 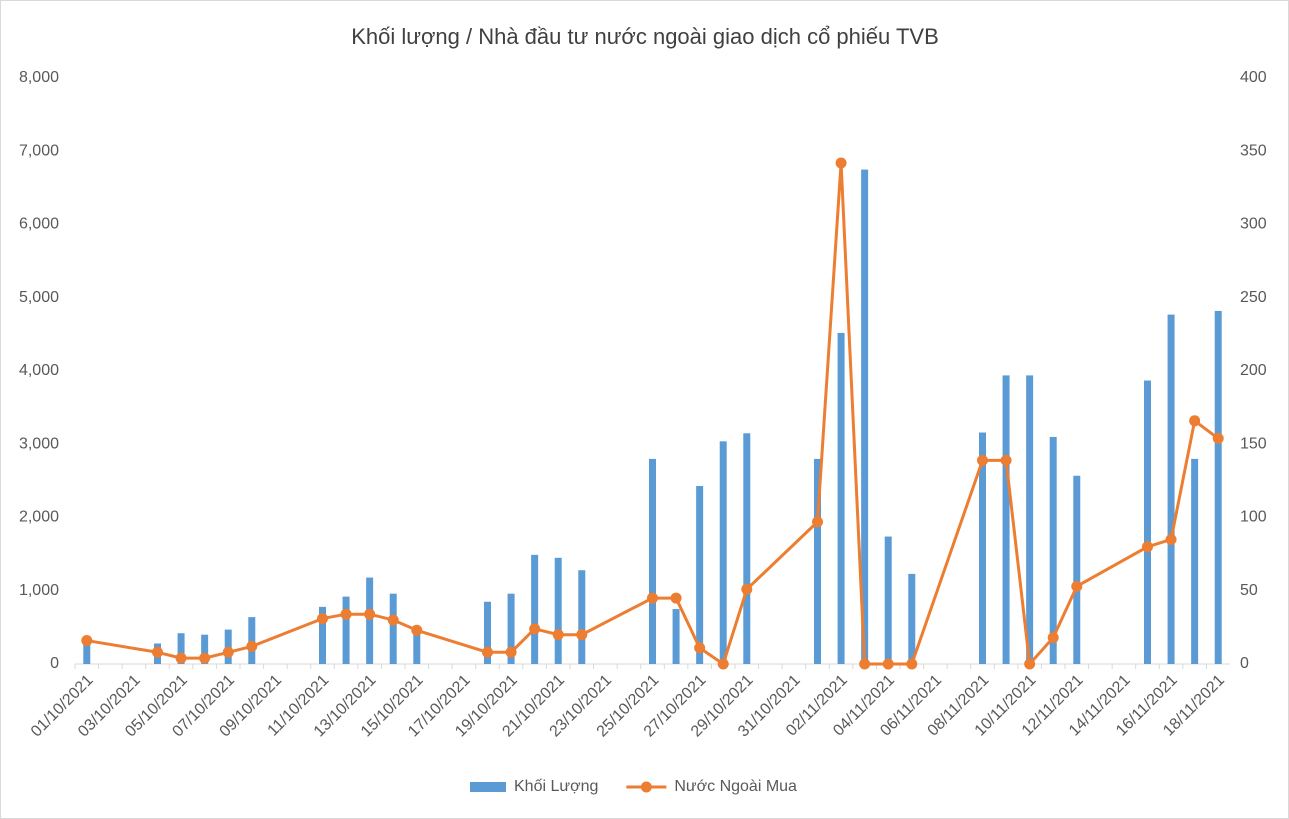 What do you see at coordinates (1249, 590) in the screenshot?
I see `y2-tick-label: 50` at bounding box center [1249, 590].